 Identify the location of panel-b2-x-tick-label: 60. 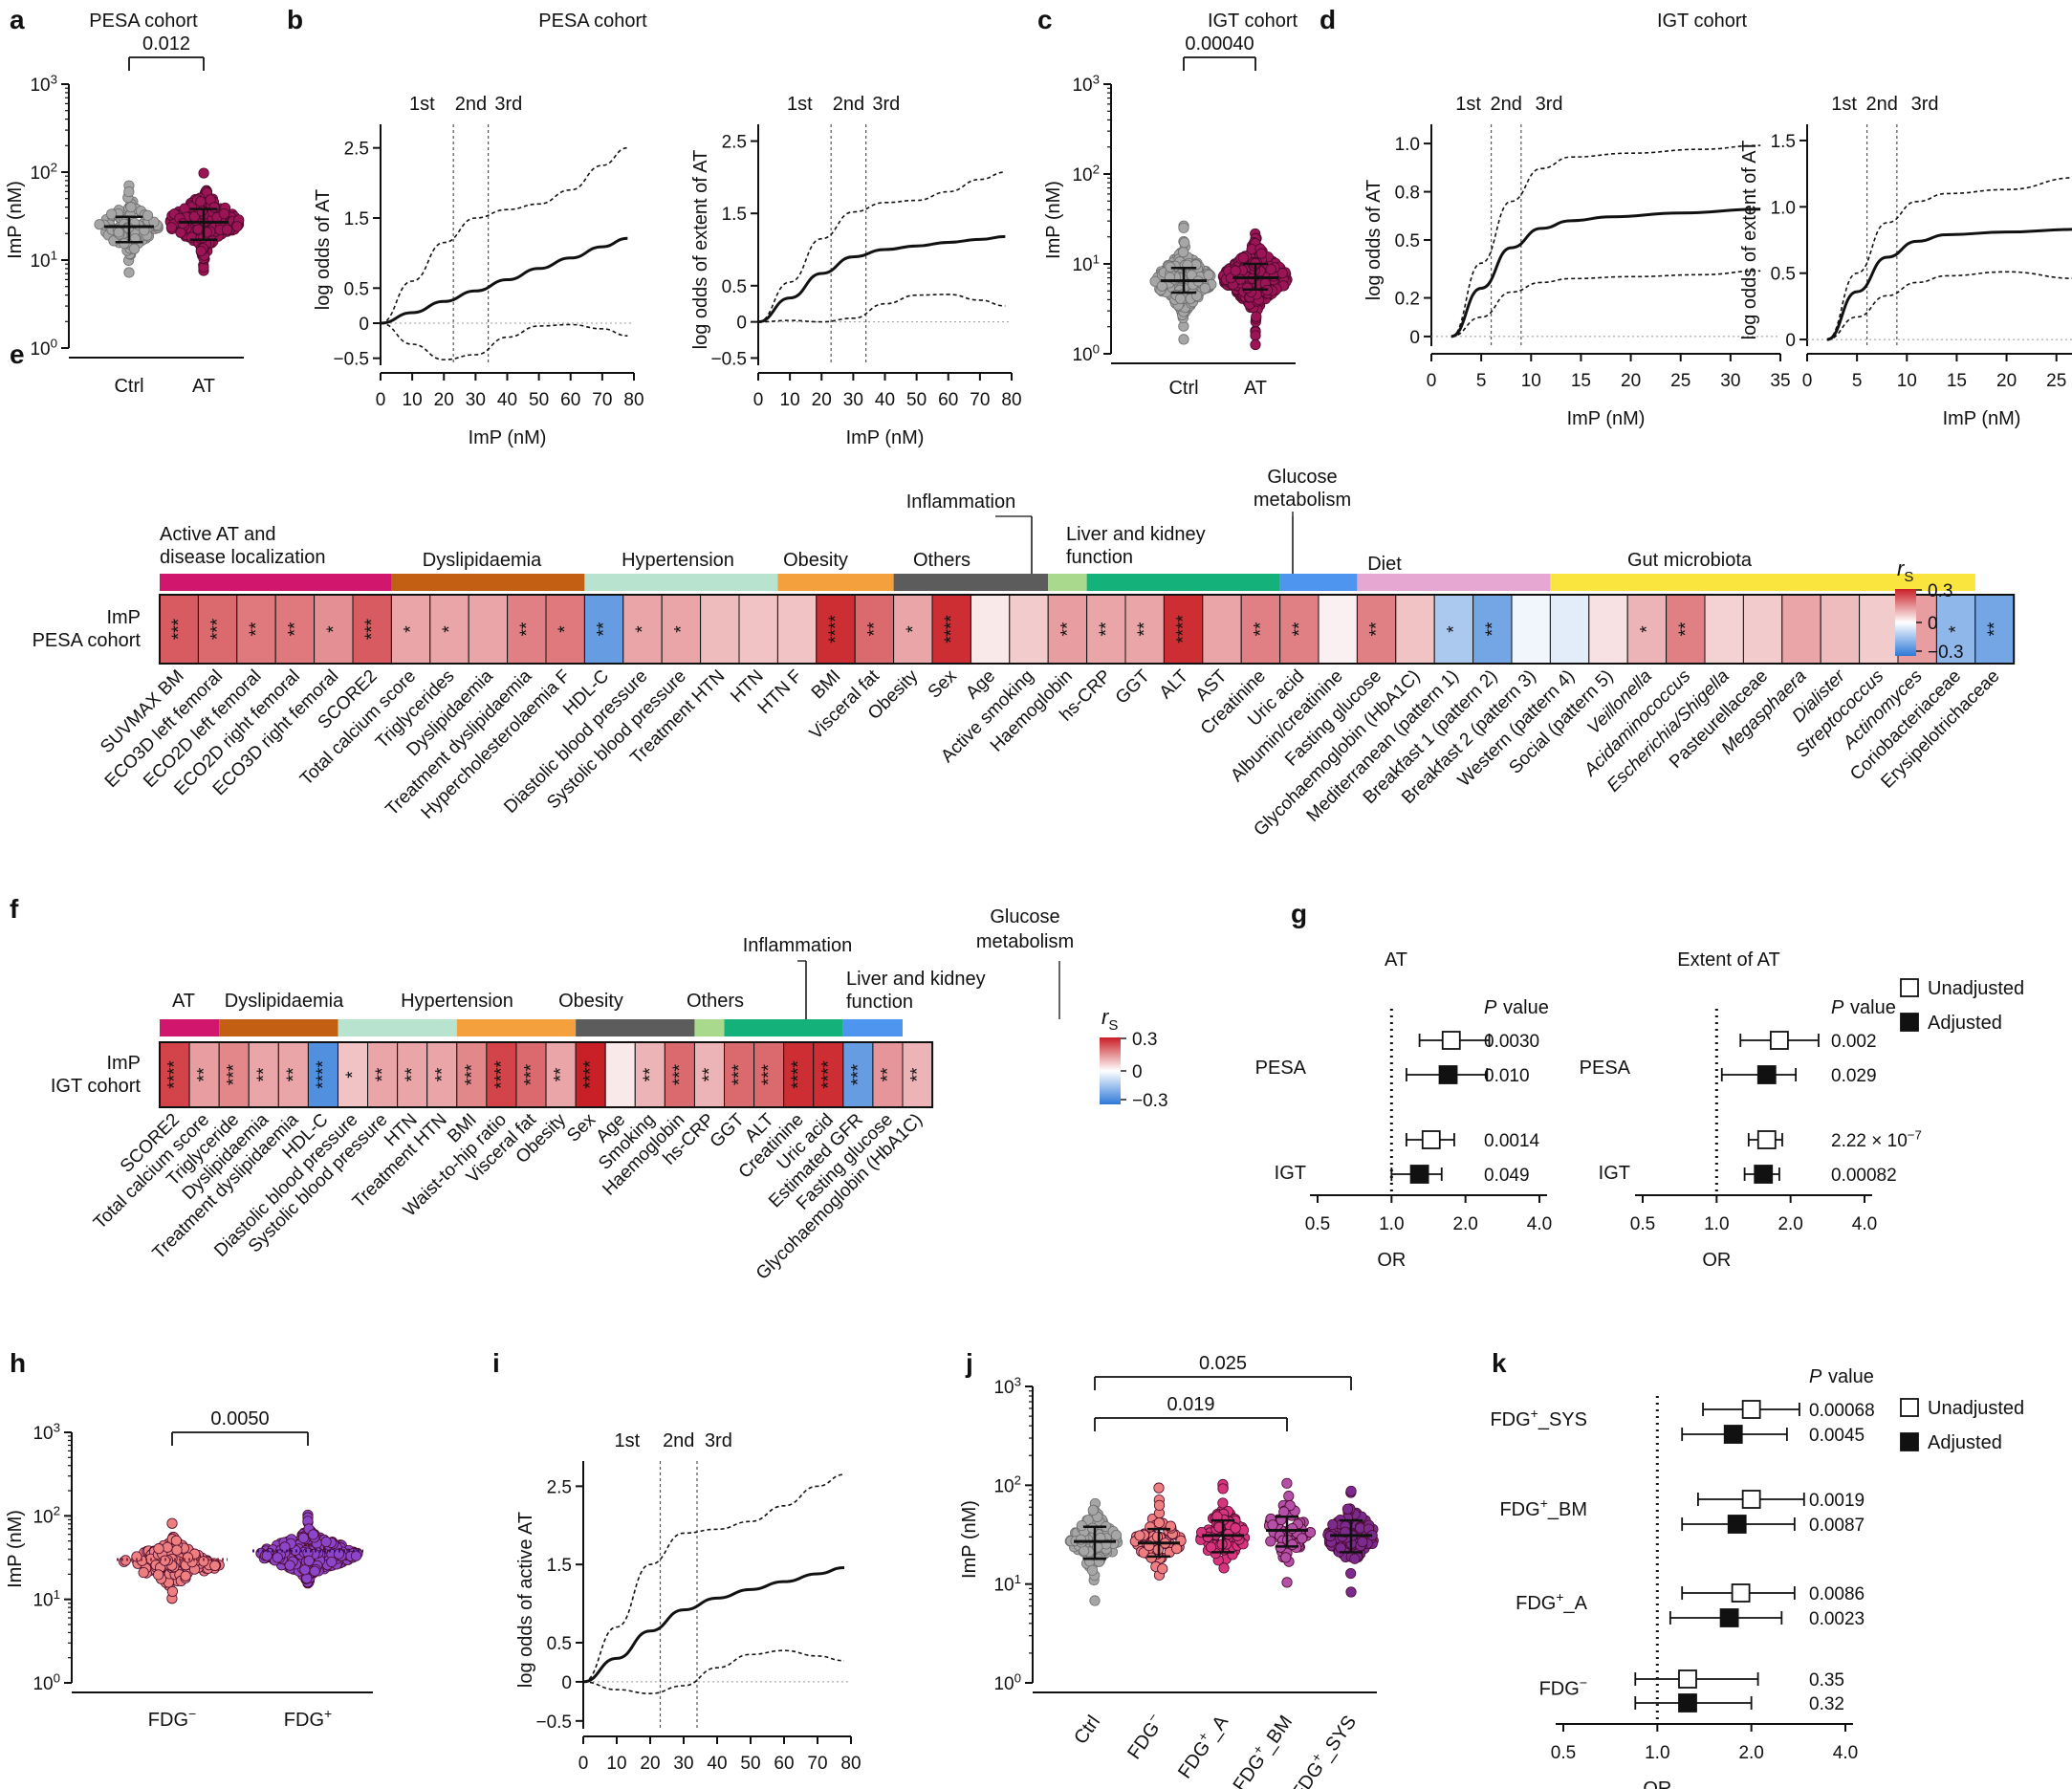
(948, 400).